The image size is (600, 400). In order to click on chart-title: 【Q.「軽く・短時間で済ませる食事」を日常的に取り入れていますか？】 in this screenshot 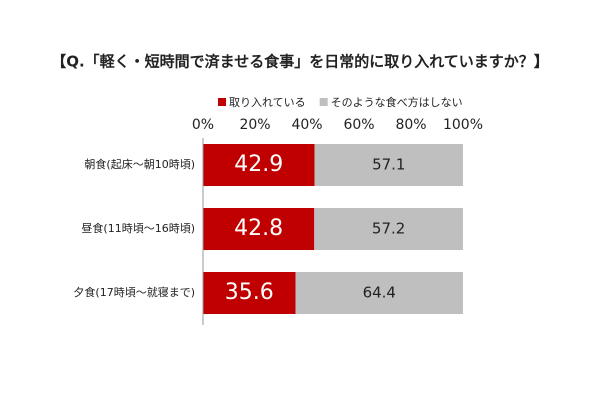, I will do `click(300, 62)`.